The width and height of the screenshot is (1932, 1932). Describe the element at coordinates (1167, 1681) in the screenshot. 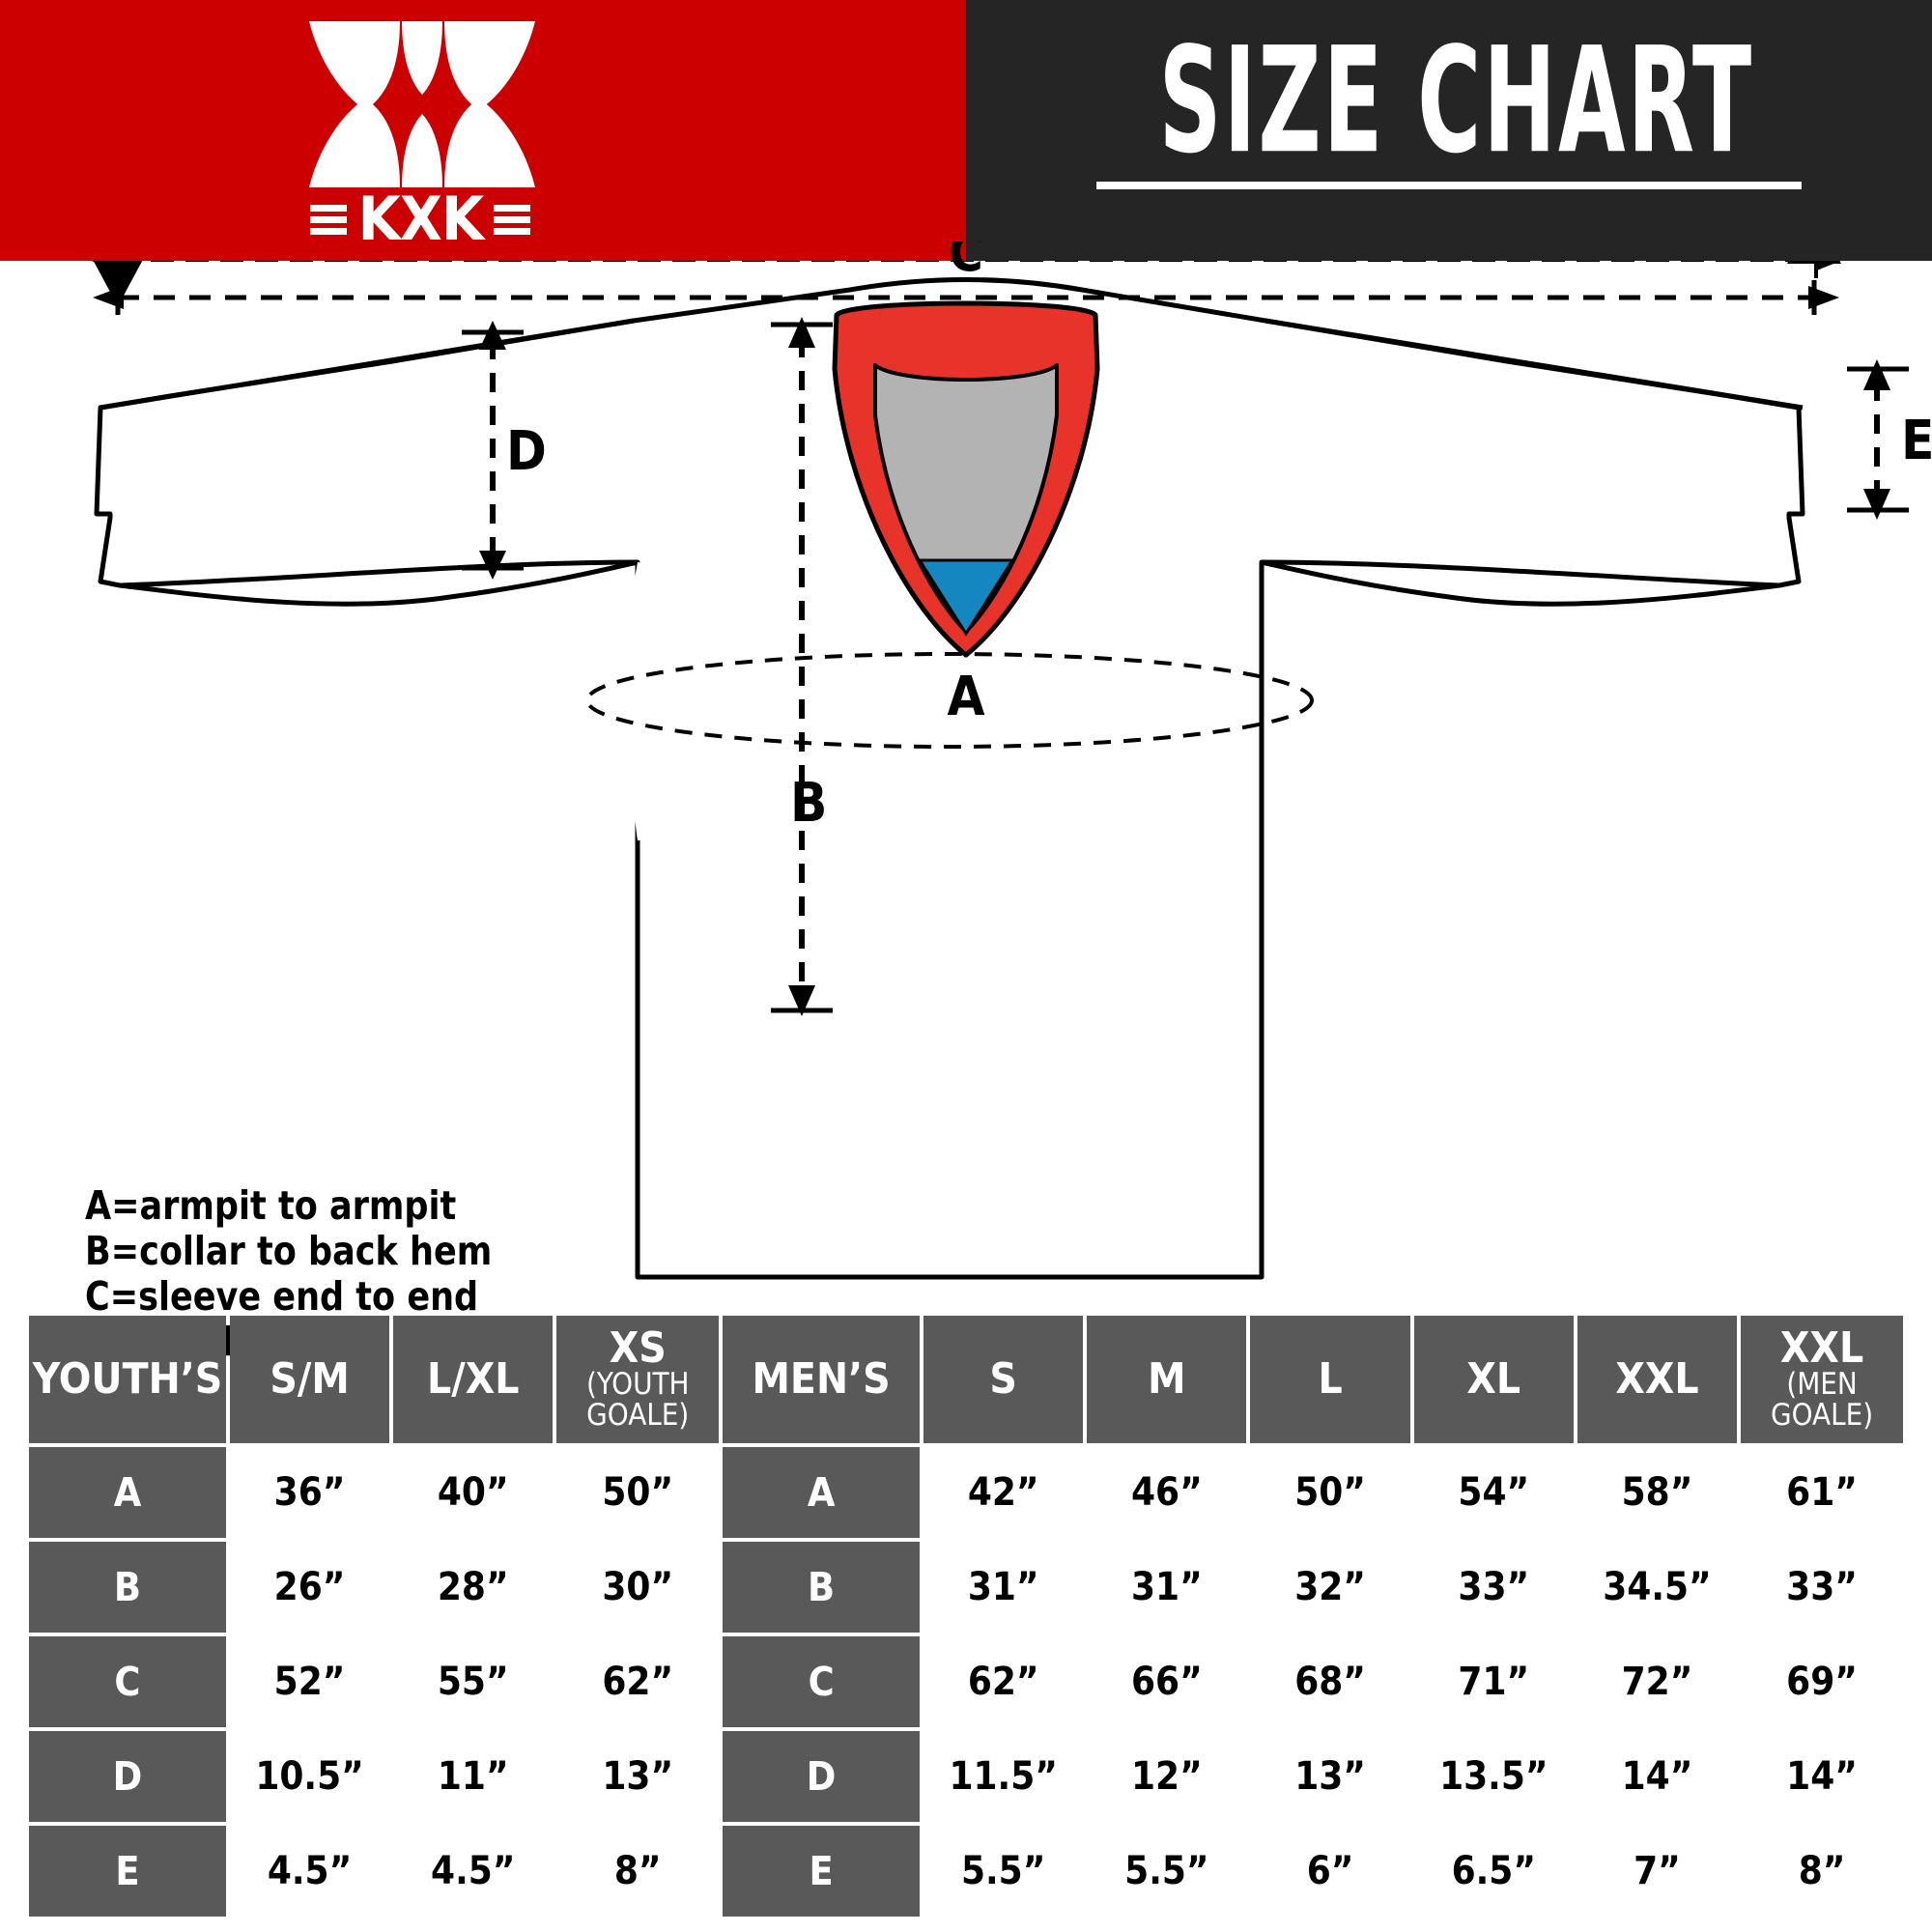

I see `cell-mens-m-c: 66”` at that location.